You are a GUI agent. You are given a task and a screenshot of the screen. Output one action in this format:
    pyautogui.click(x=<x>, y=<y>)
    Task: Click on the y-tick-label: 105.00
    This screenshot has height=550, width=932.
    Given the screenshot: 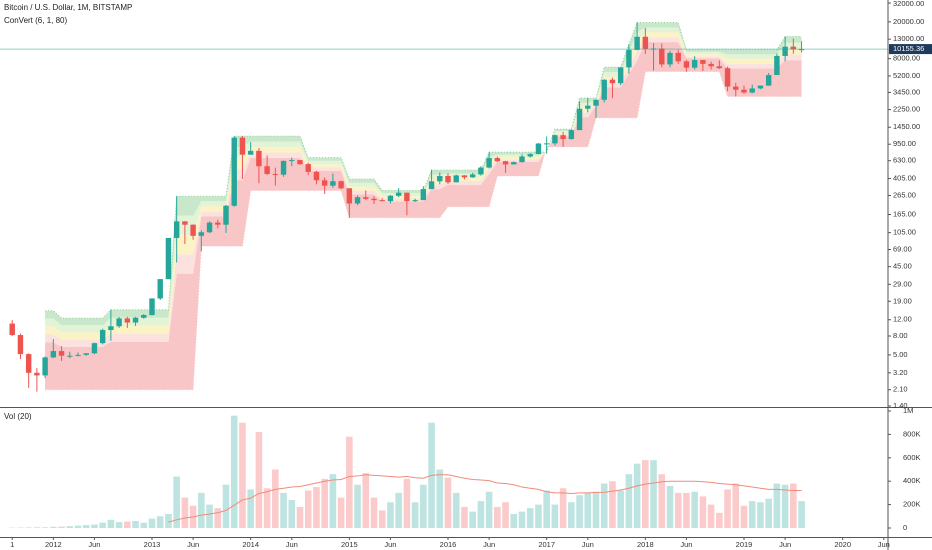 What is the action you would take?
    pyautogui.click(x=904, y=232)
    